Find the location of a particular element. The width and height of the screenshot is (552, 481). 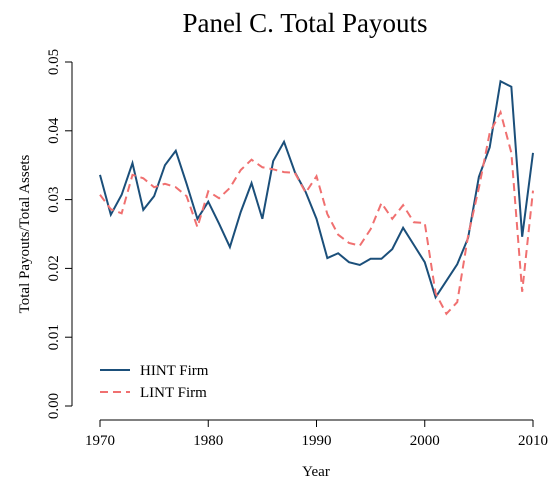

y-tick-label: 0.04 is located at coordinates (54, 130).